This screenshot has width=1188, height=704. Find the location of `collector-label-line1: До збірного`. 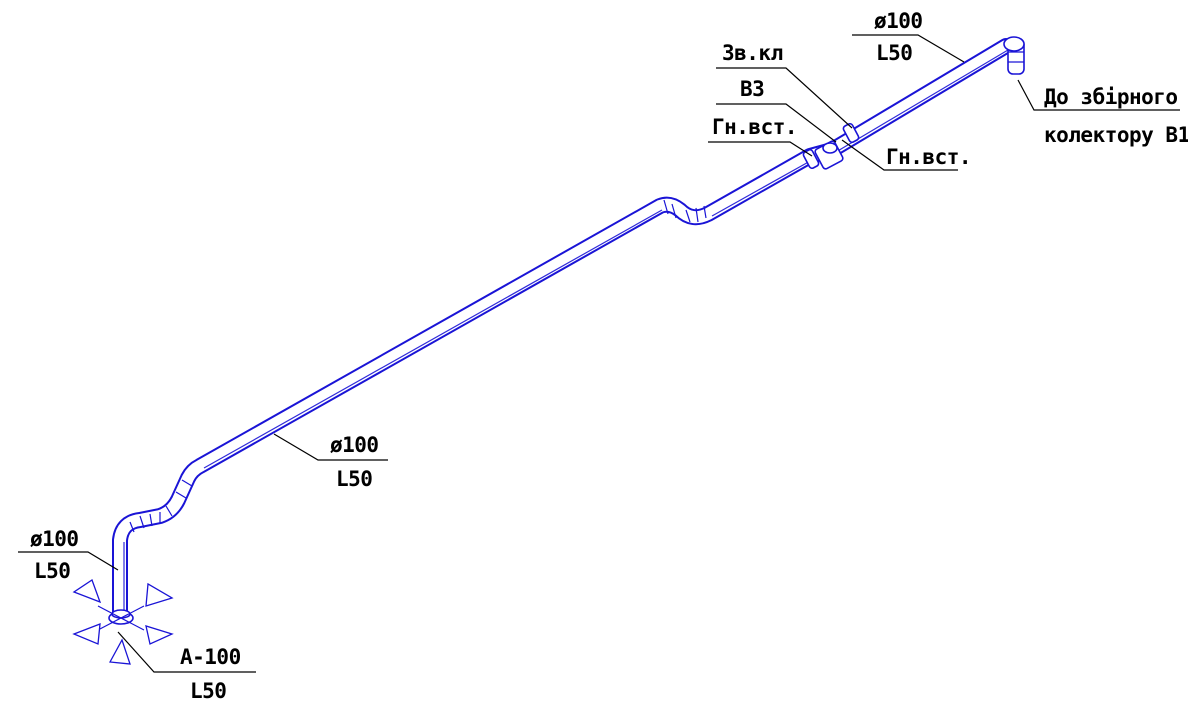

collector-label-line1: До збірного is located at coordinates (1111, 97).